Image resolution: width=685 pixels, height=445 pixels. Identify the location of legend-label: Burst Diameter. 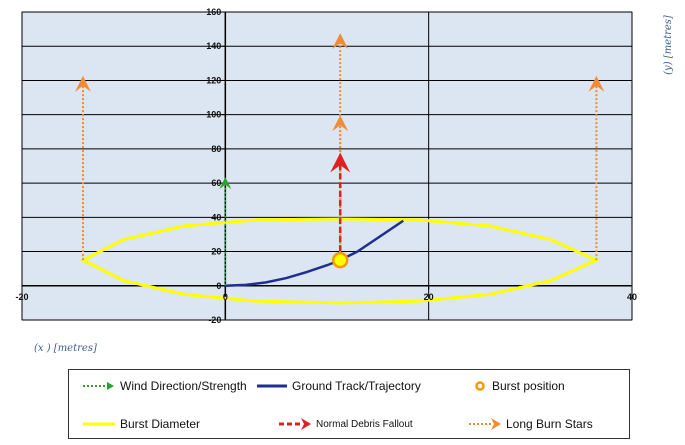
(160, 424).